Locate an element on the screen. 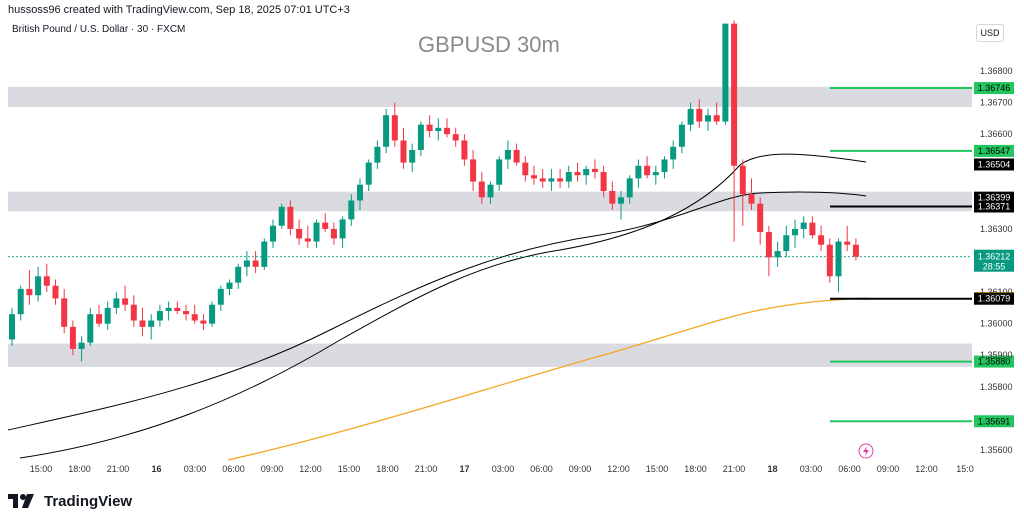 This screenshot has height=522, width=1024. x-tick-label: 15:0 is located at coordinates (965, 469).